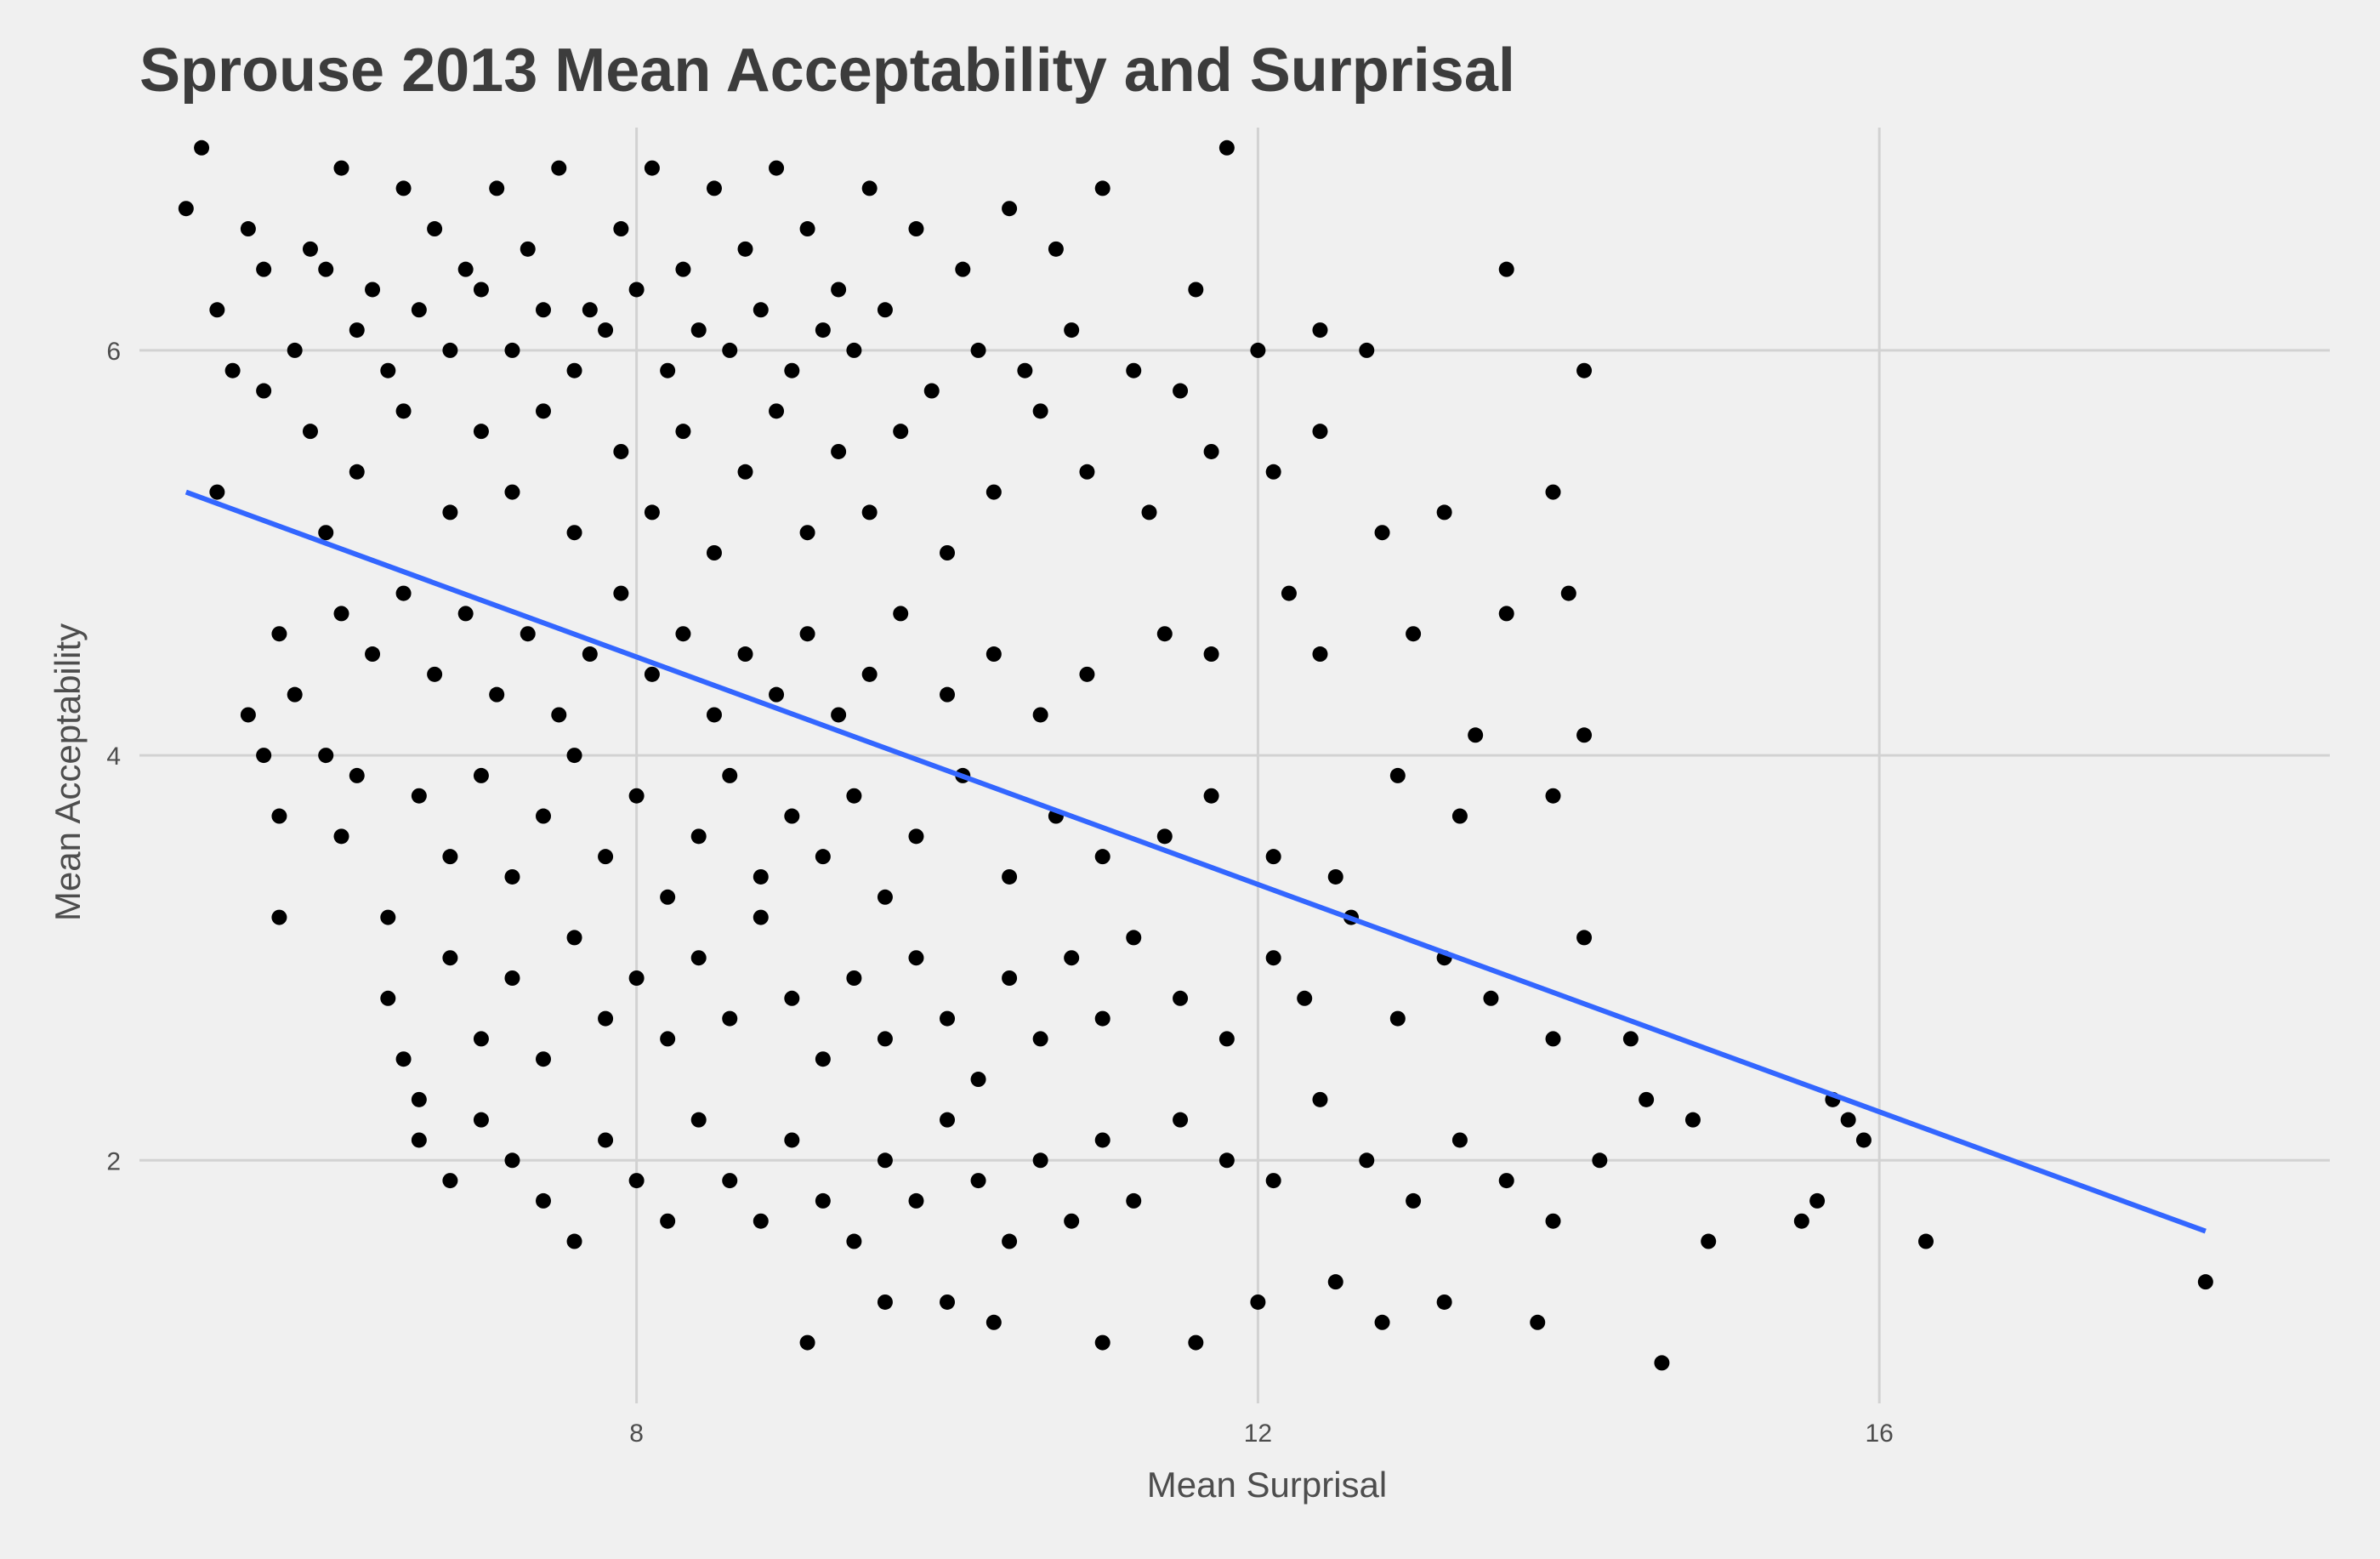 This screenshot has width=2380, height=1559. Describe the element at coordinates (1879, 1434) in the screenshot. I see `x-tick-label: 16` at that location.